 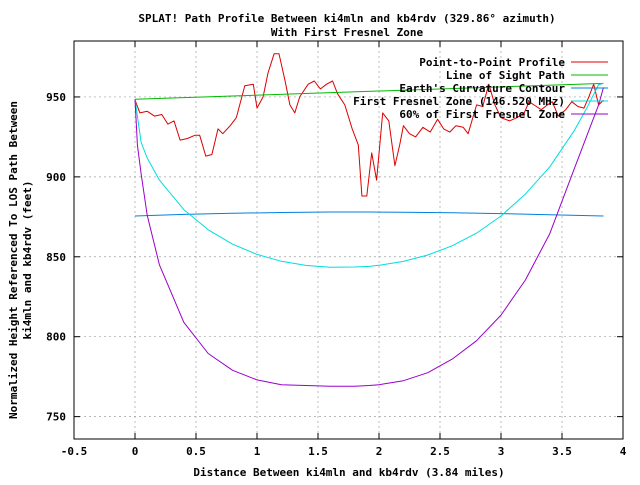 What do you see at coordinates (369, 214) in the screenshot?
I see `series-line-earth-s-curvature-contour` at bounding box center [369, 214].